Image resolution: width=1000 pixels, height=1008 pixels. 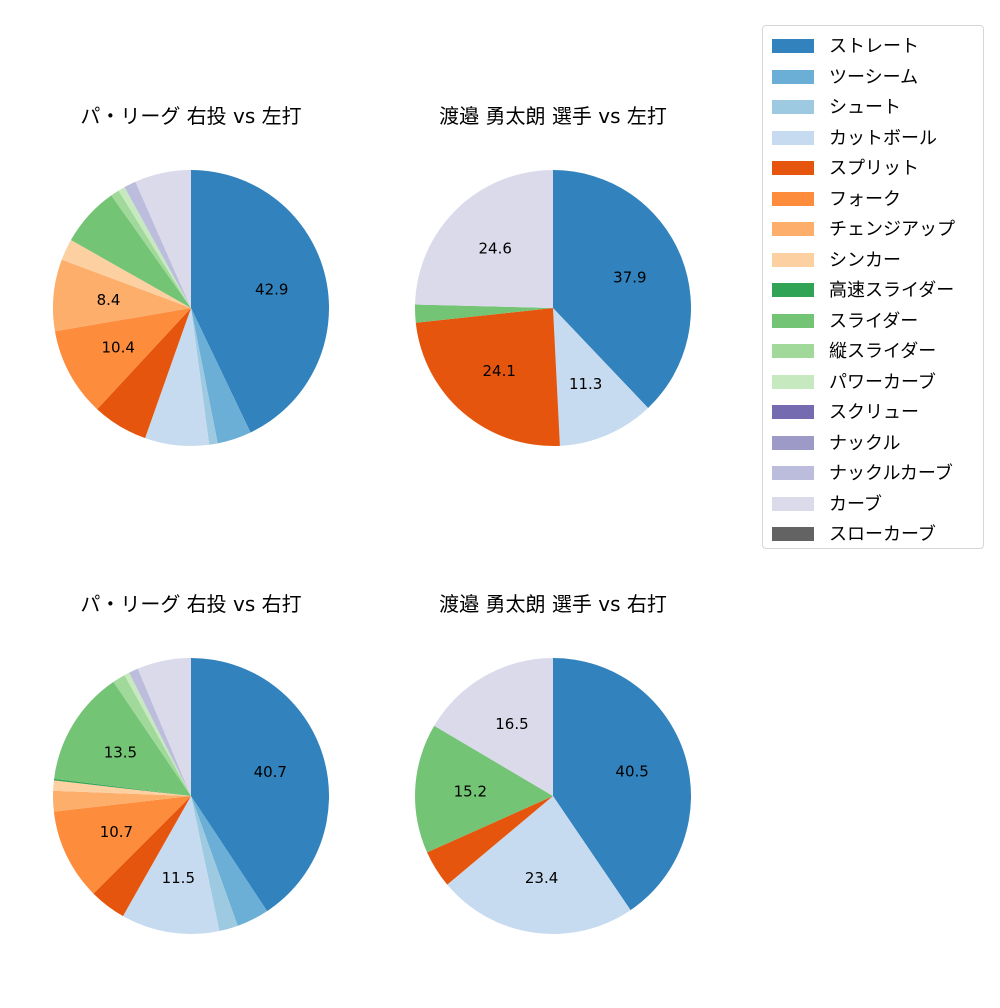 I want to click on legend-item: スライダー, so click(x=873, y=318).